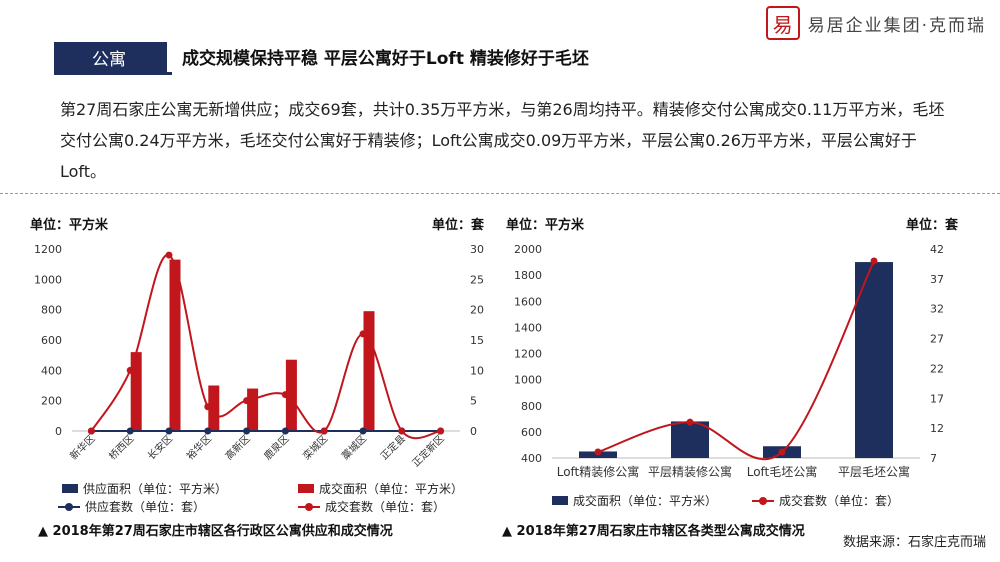 The width and height of the screenshot is (1000, 562). I want to click on y2-tick-label: 15, so click(477, 340).